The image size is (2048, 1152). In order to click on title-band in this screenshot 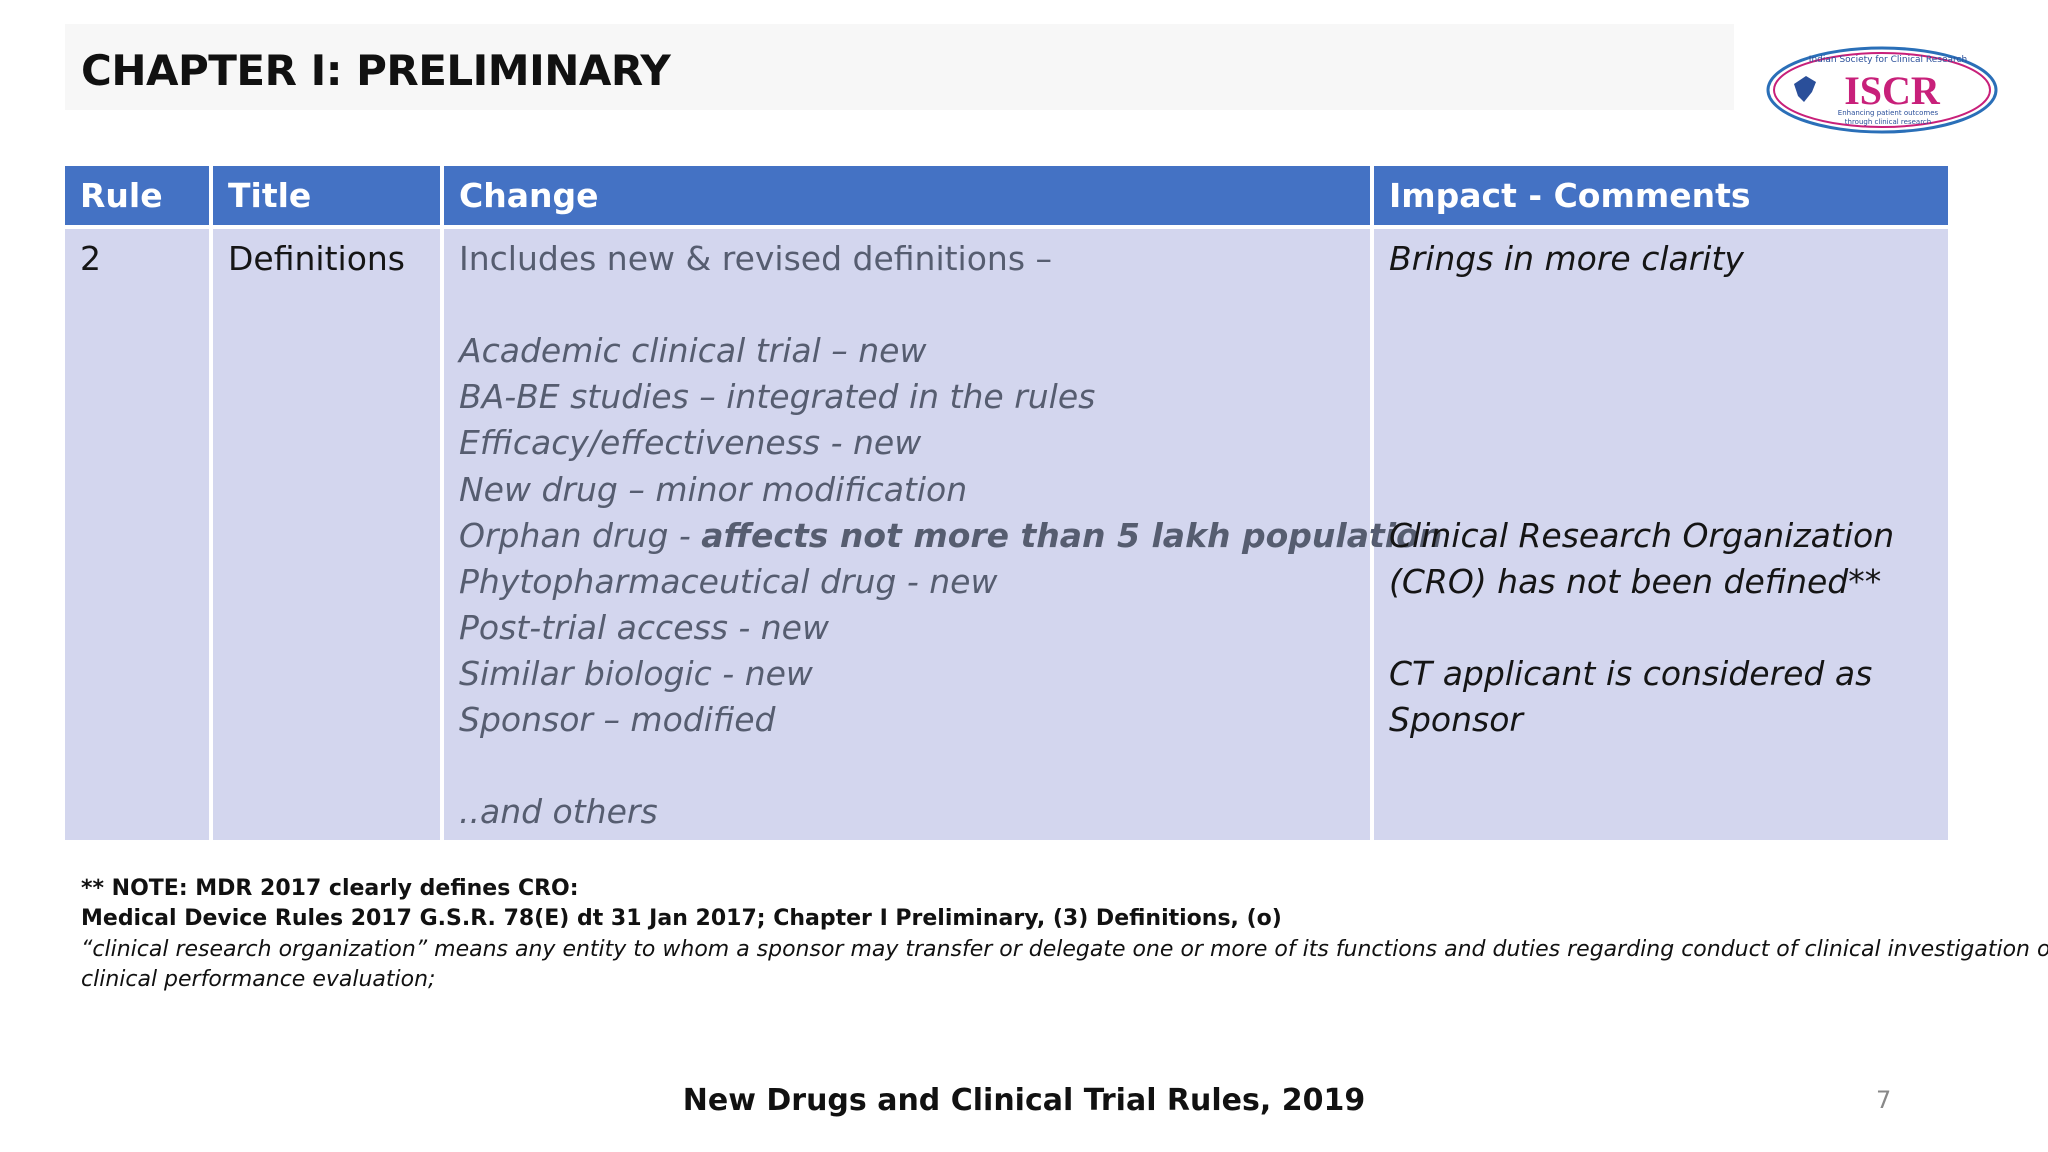, I will do `click(899, 67)`.